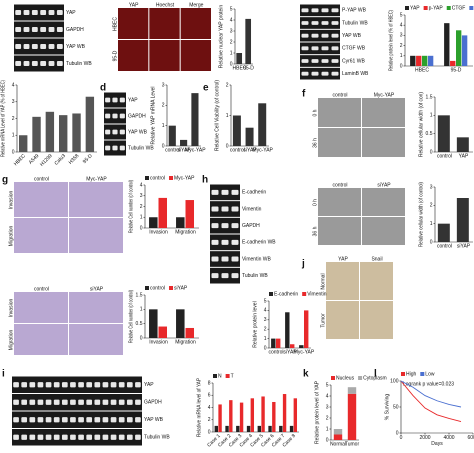 The image size is (474, 453). I want to click on panel-letter: k, so click(306, 374).